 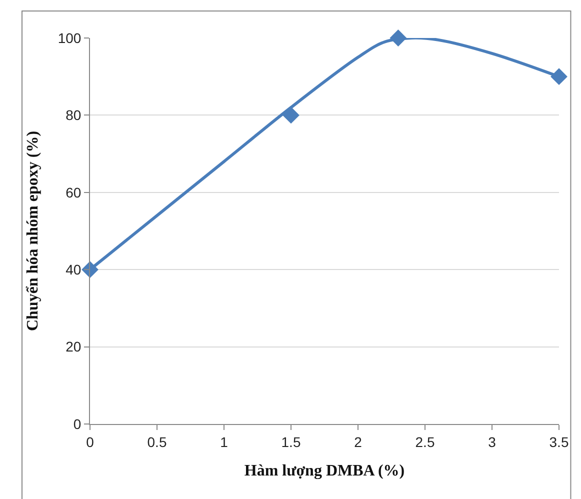 I want to click on y-tick-label: 80, so click(x=74, y=115).